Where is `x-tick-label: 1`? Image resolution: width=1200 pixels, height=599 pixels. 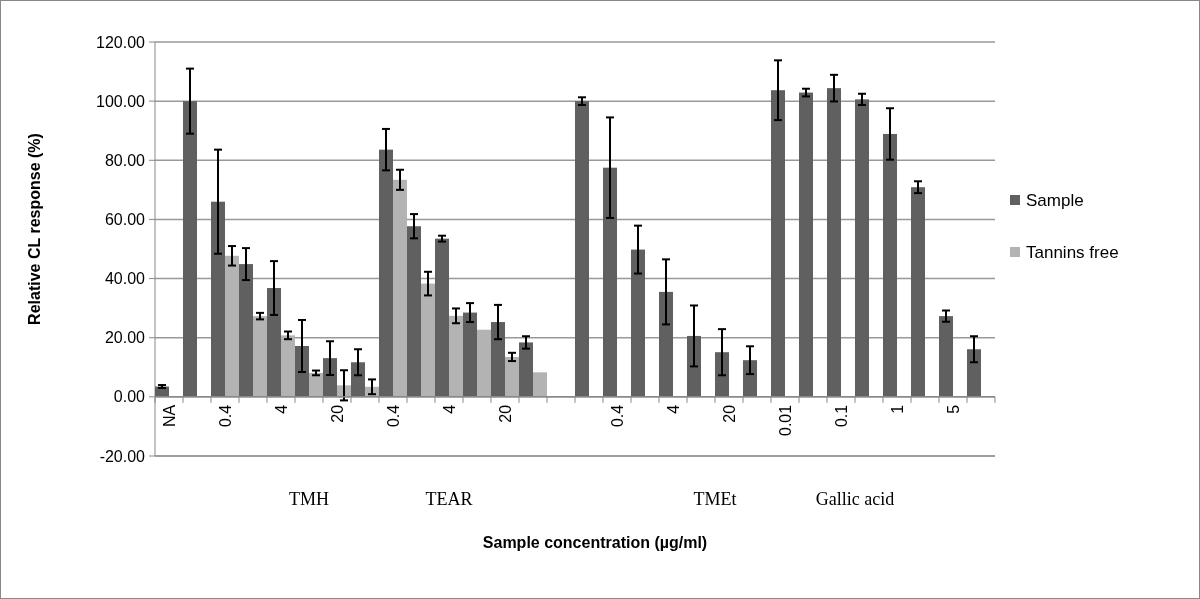 x-tick-label: 1 is located at coordinates (897, 409).